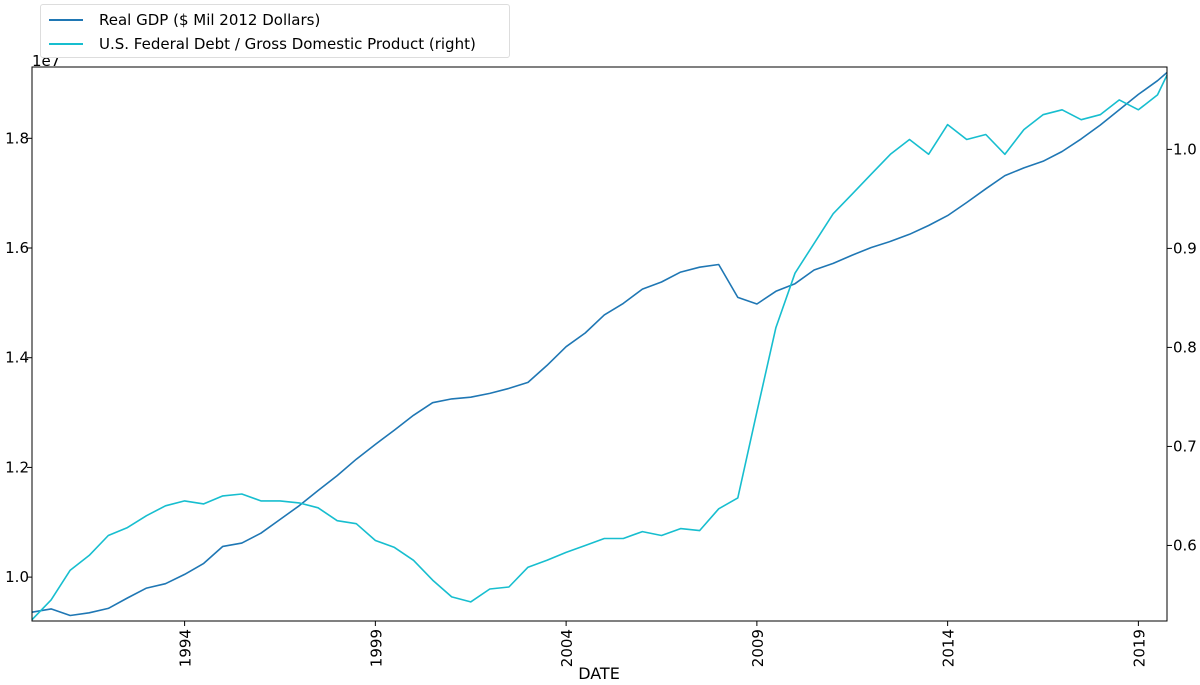 Image resolution: width=1200 pixels, height=685 pixels. Describe the element at coordinates (567, 648) in the screenshot. I see `x-tick-label: 2004` at that location.